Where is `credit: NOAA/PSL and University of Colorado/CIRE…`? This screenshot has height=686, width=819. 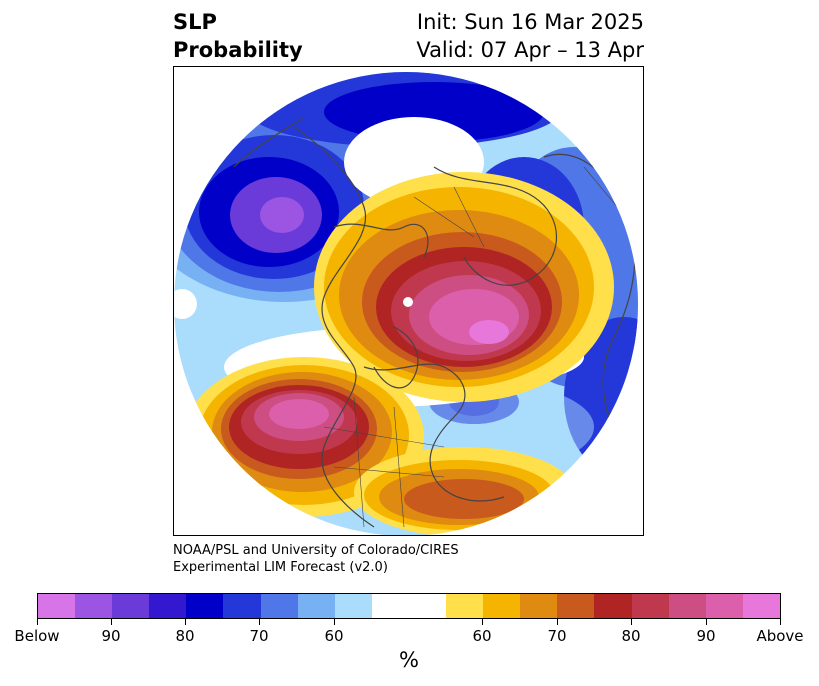 credit: NOAA/PSL and University of Colorado/CIRE… is located at coordinates (316, 559).